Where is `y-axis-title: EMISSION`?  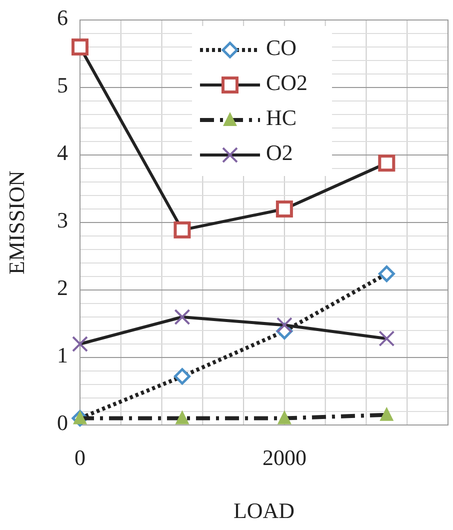
y-axis-title: EMISSION is located at coordinates (16, 222).